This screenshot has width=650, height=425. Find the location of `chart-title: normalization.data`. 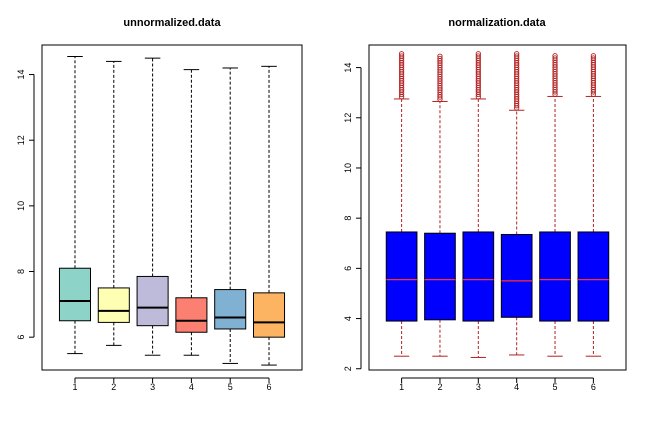

chart-title: normalization.data is located at coordinates (497, 23).